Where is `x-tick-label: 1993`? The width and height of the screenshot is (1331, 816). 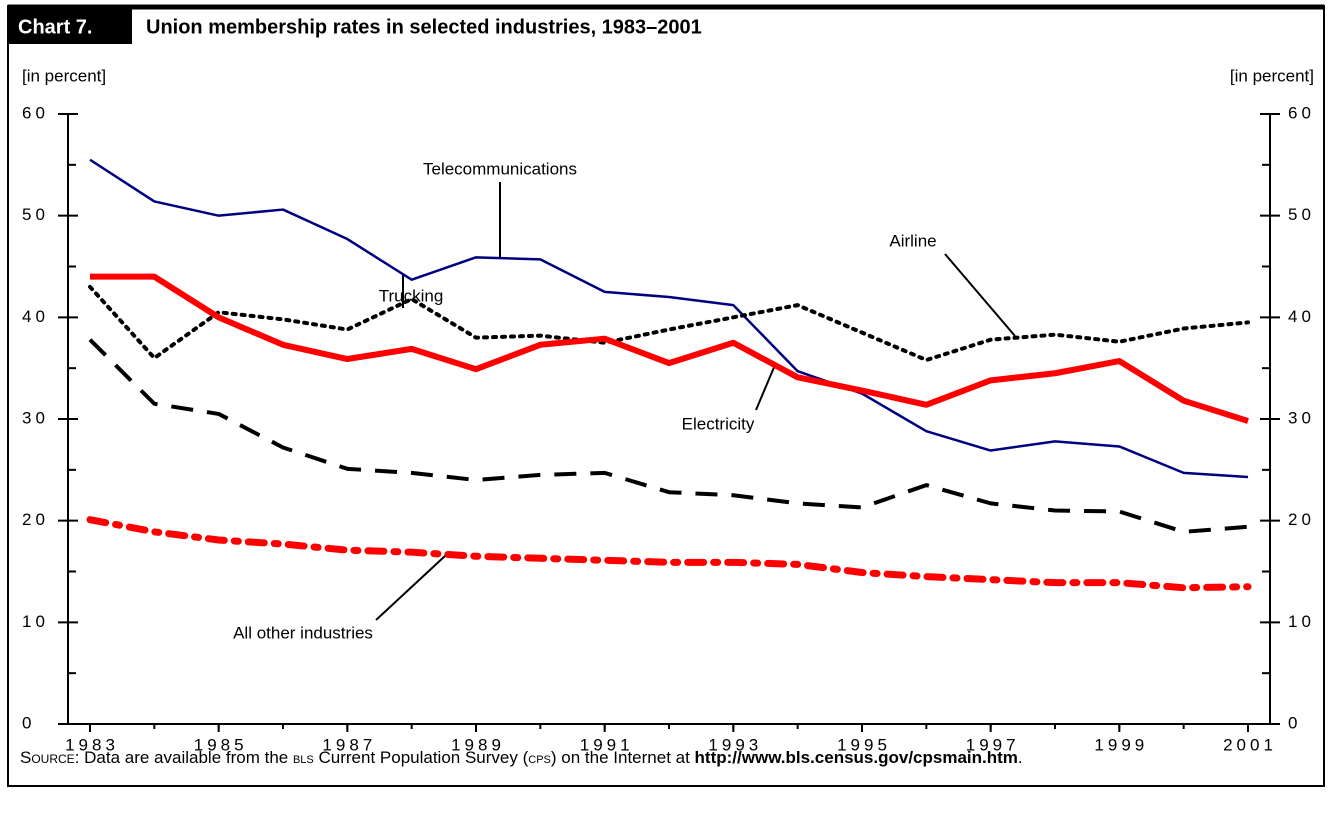
x-tick-label: 1993 is located at coordinates (735, 744).